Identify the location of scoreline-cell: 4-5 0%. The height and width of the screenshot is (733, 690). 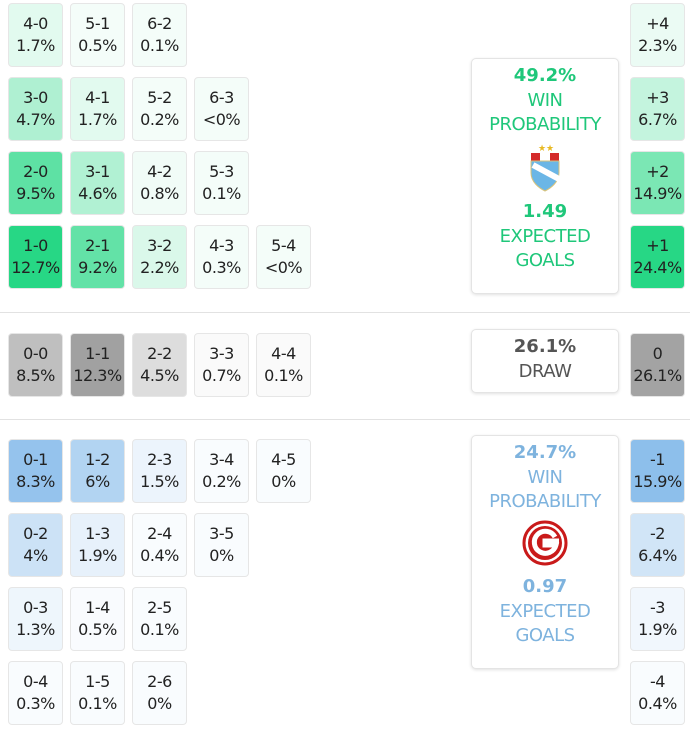
(283, 471).